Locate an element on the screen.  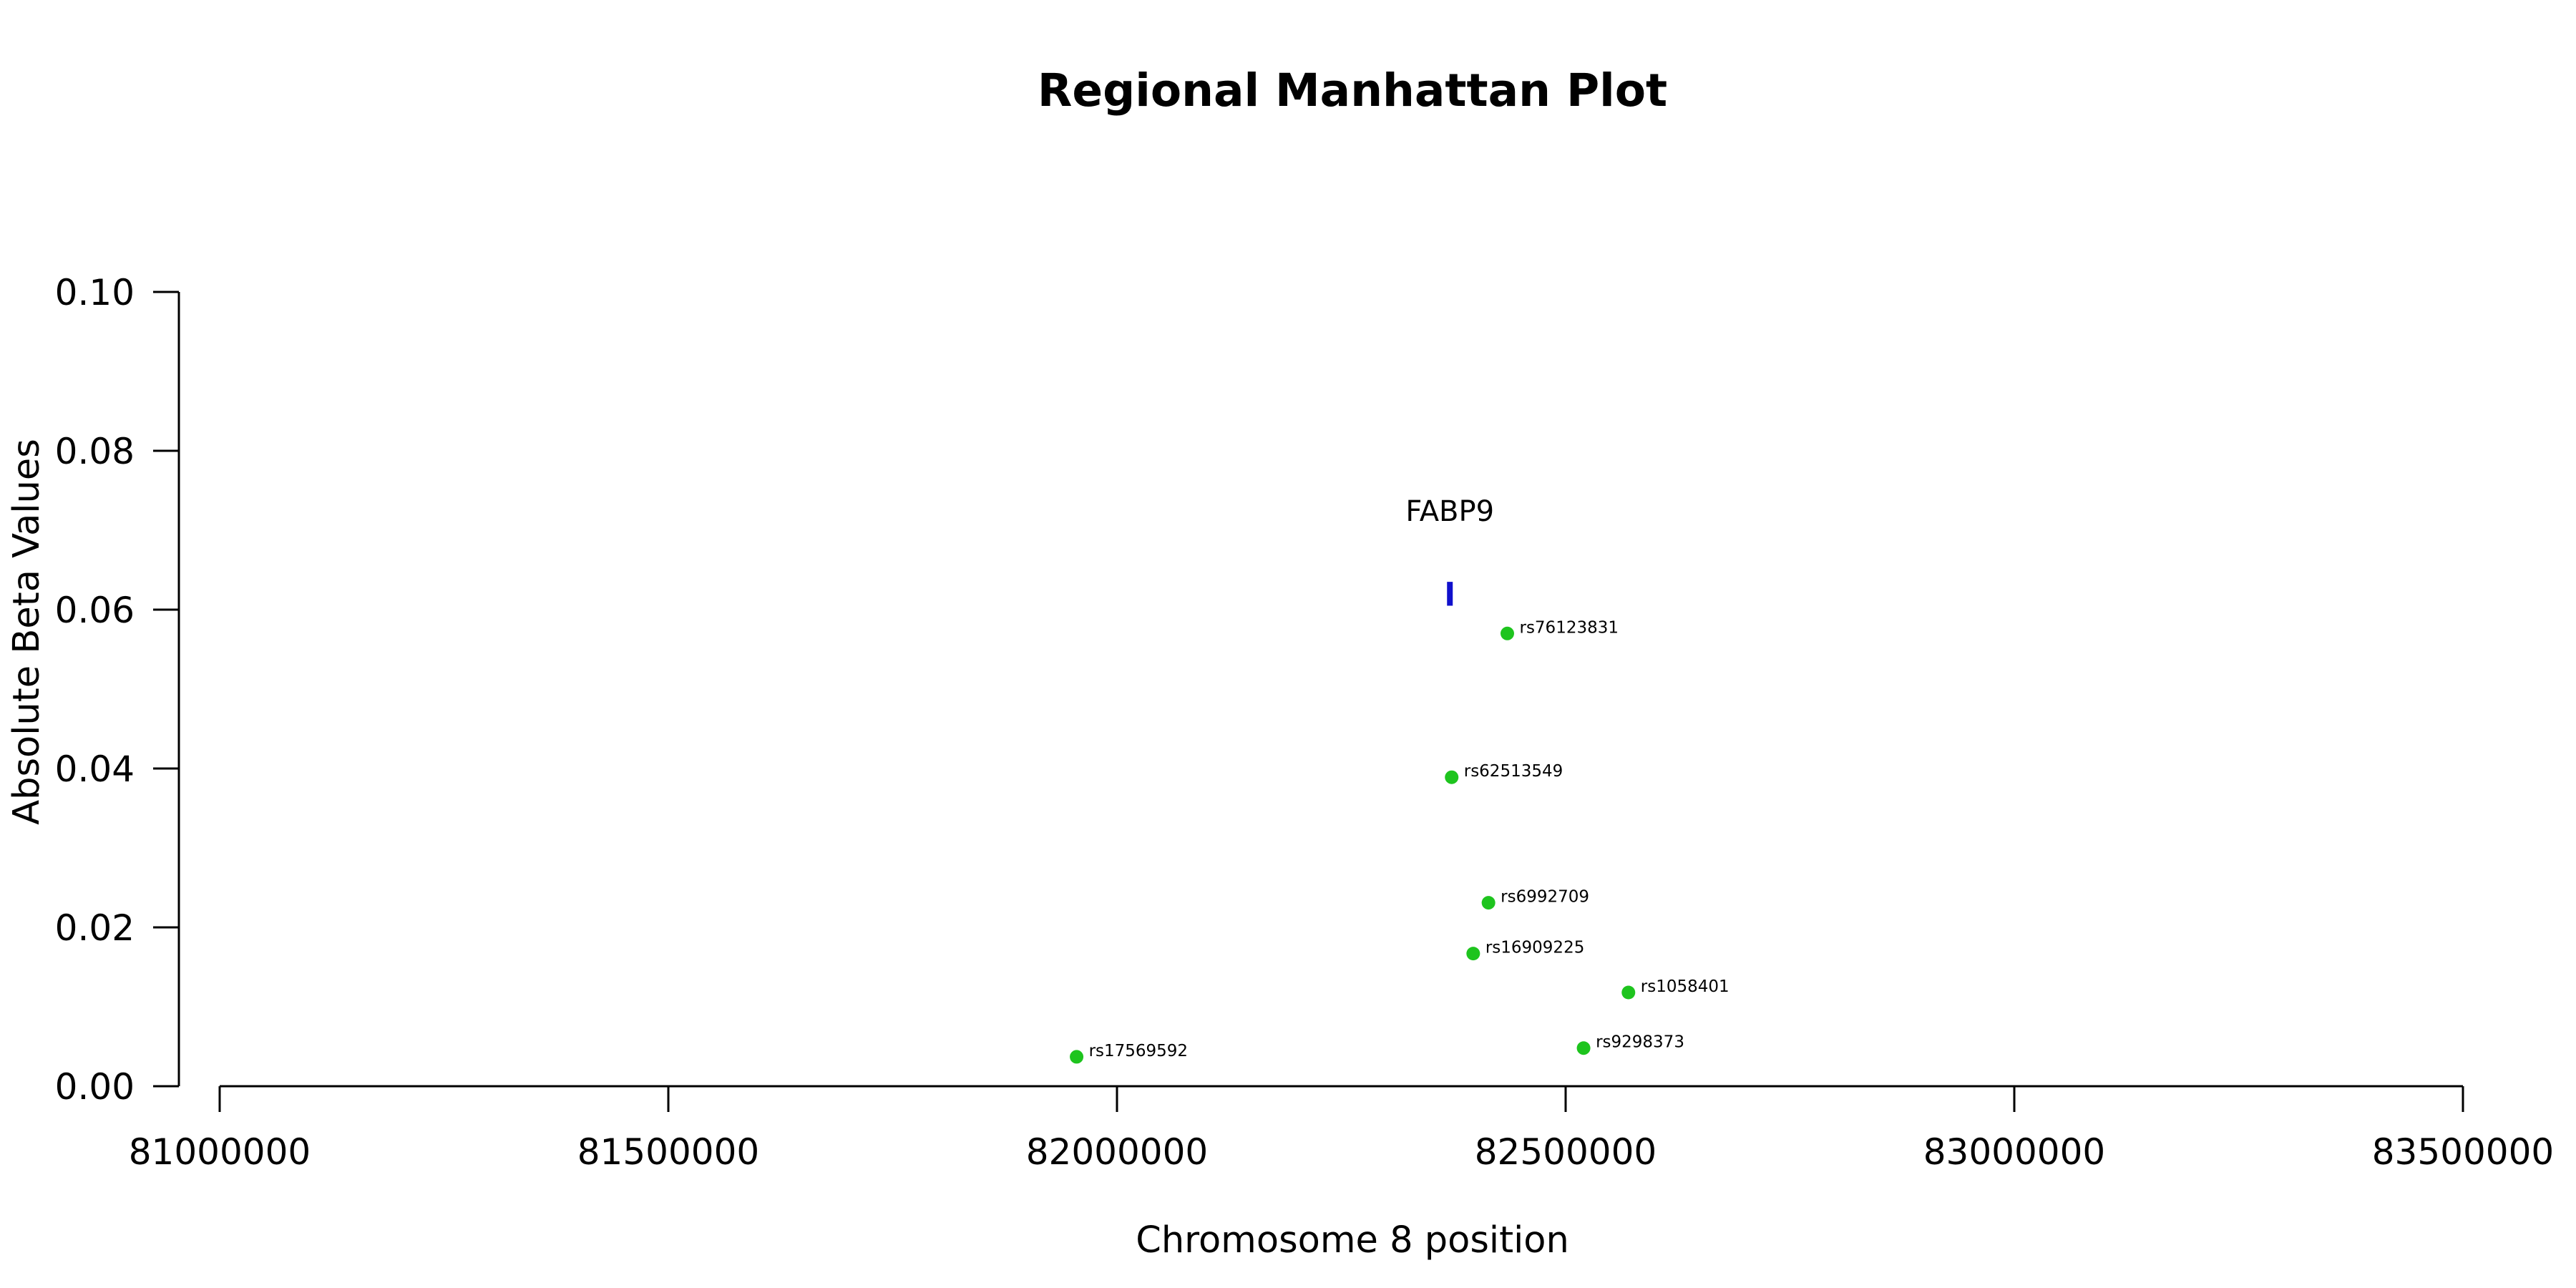
y-tick-label: 0.06 is located at coordinates (95, 610).